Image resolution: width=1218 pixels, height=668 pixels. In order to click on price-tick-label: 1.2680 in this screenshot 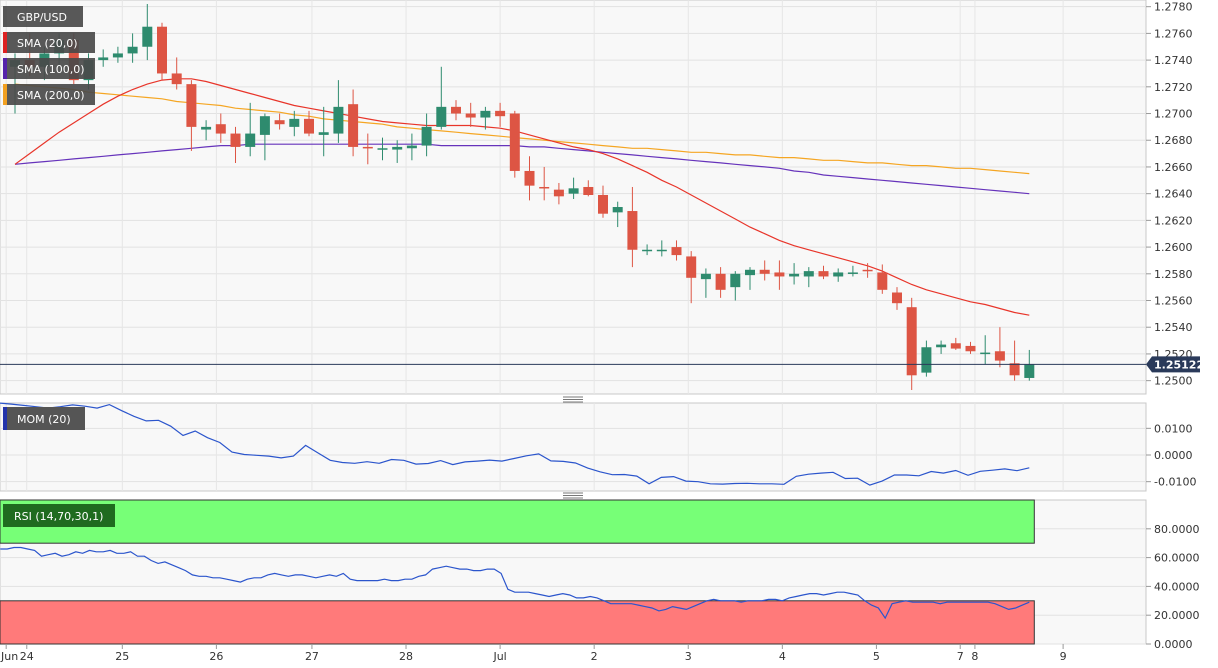, I will do `click(1173, 140)`.